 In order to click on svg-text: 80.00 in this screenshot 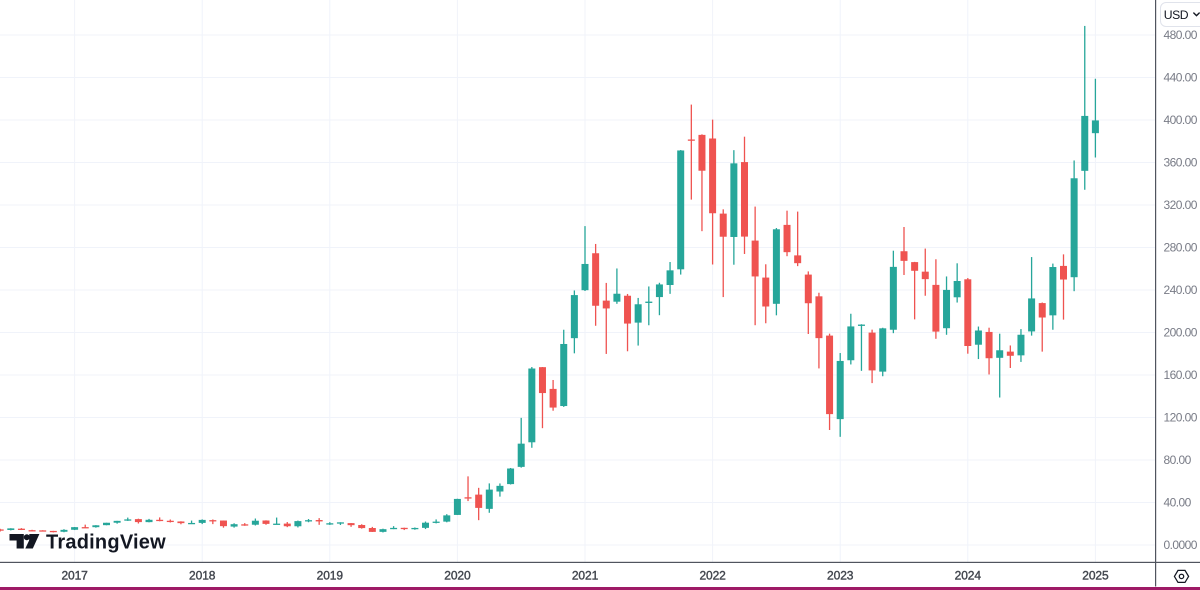, I will do `click(1178, 460)`.